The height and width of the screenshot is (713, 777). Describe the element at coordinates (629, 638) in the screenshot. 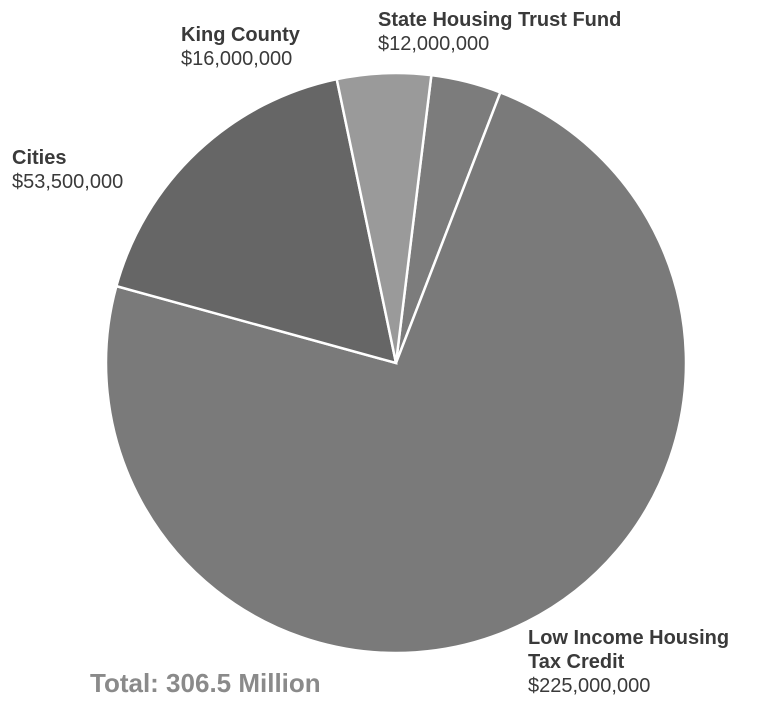

I see `label-lihtc-name-line1: Low Income Housing` at that location.